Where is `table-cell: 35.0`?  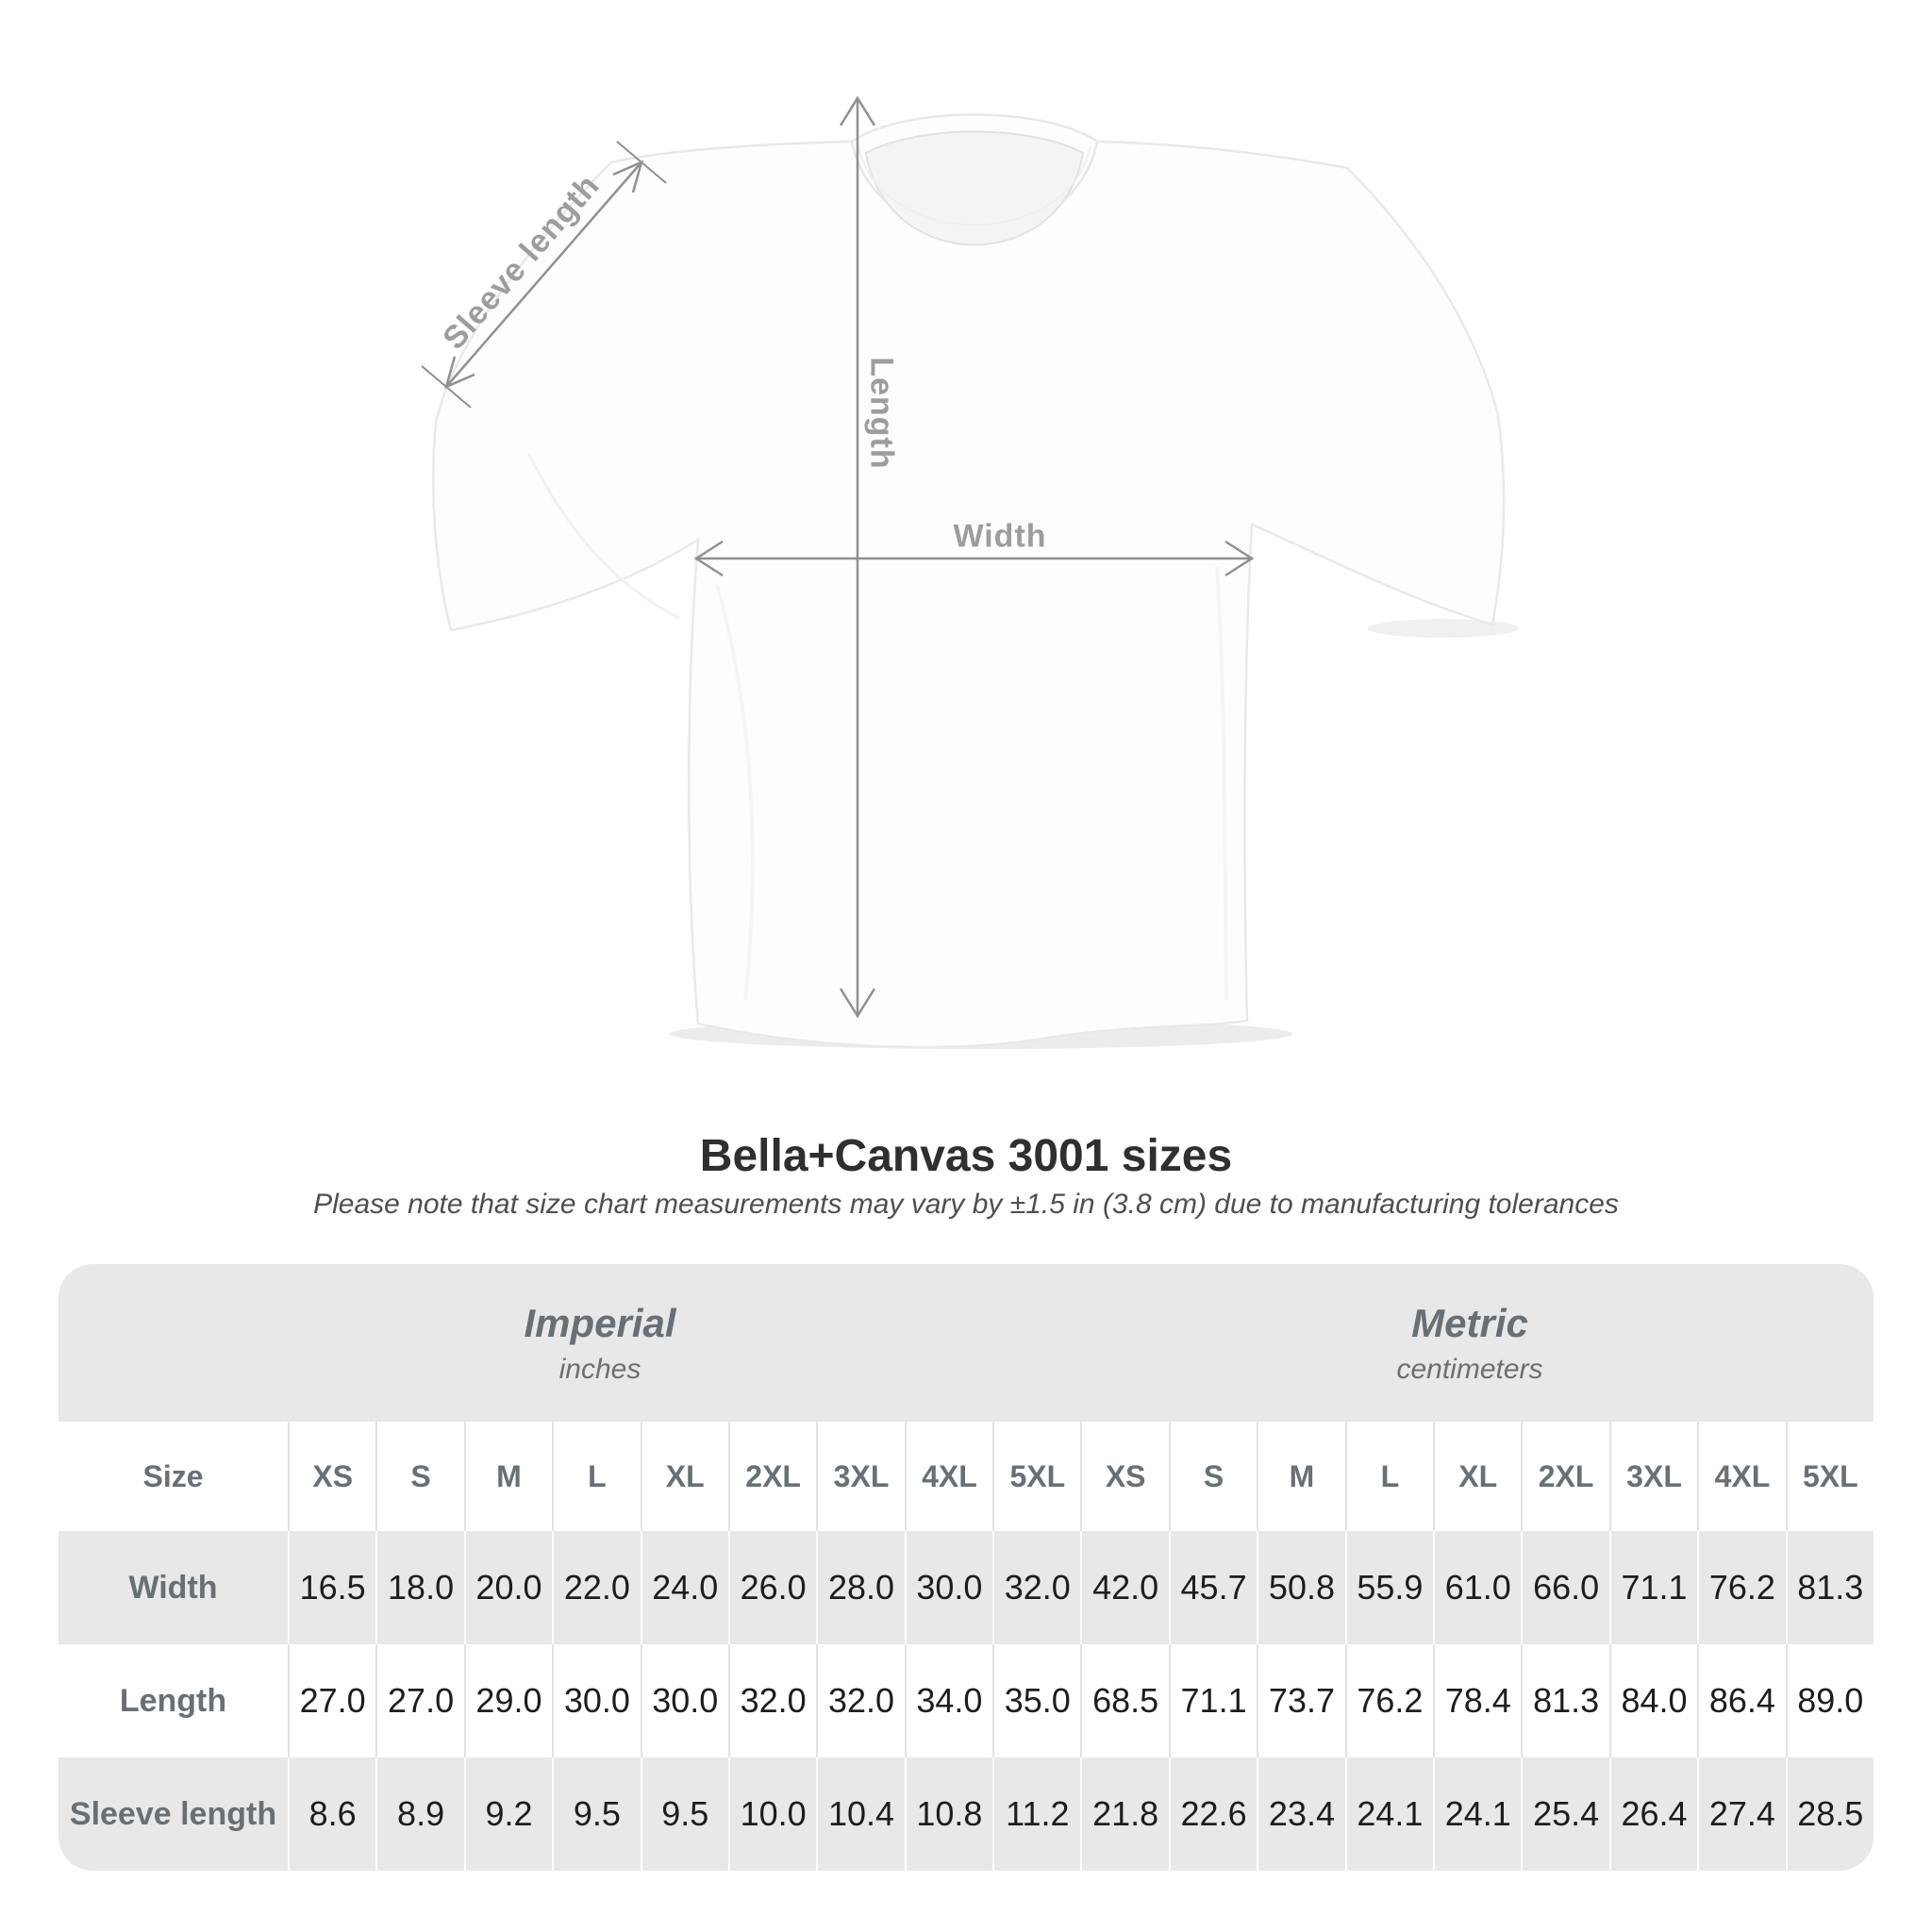
table-cell: 35.0 is located at coordinates (1037, 1701).